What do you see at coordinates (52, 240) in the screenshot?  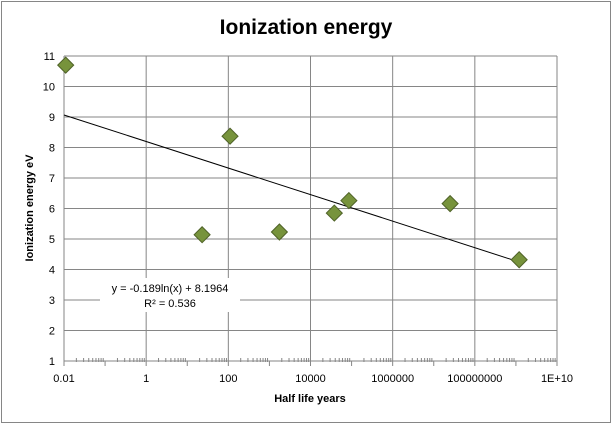 I see `y-tick-label: 5` at bounding box center [52, 240].